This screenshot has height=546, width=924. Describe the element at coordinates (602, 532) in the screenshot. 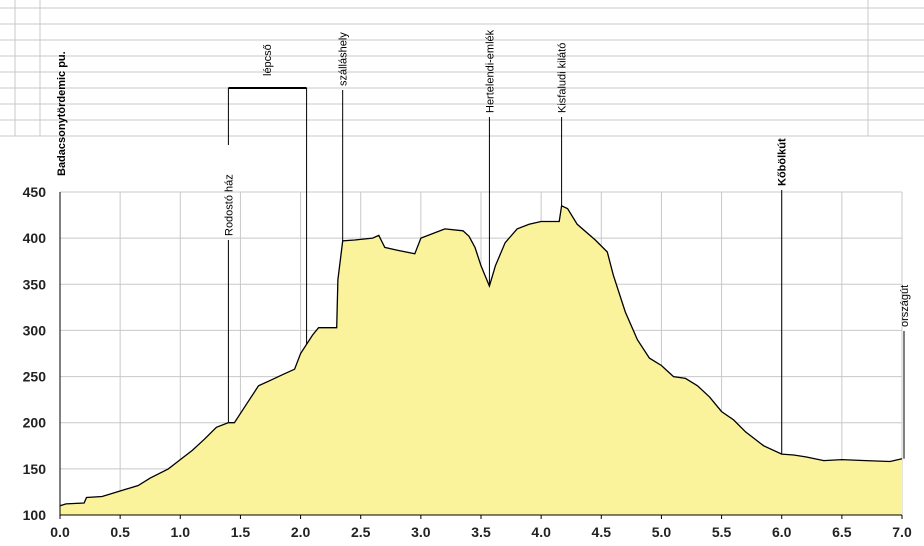

I see `x-tick-label: 4.5` at that location.